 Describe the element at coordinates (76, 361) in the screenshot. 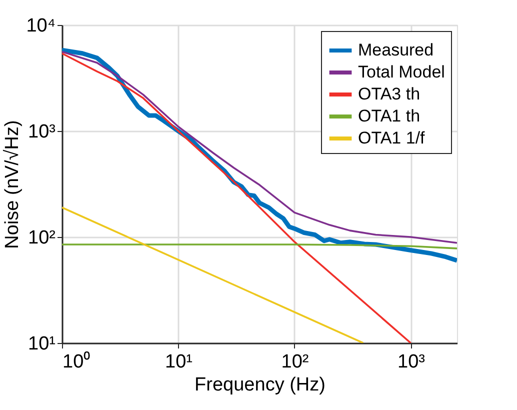

I see `x-tick-label: 10⁰` at that location.